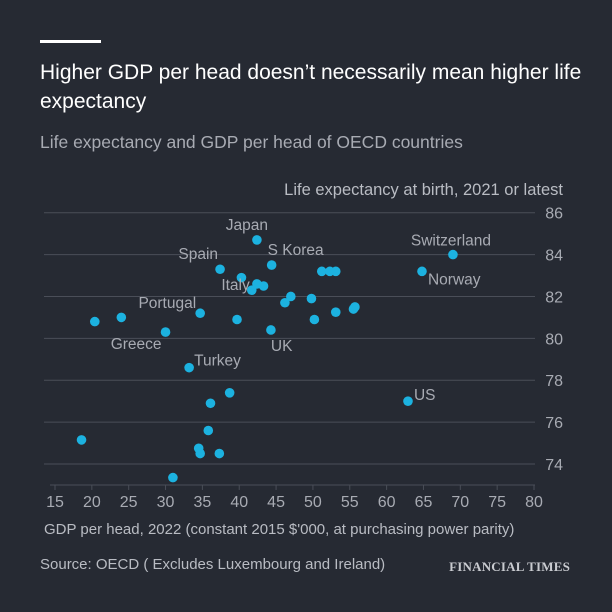 This screenshot has height=612, width=612. I want to click on x-tick-label: 75, so click(497, 502).